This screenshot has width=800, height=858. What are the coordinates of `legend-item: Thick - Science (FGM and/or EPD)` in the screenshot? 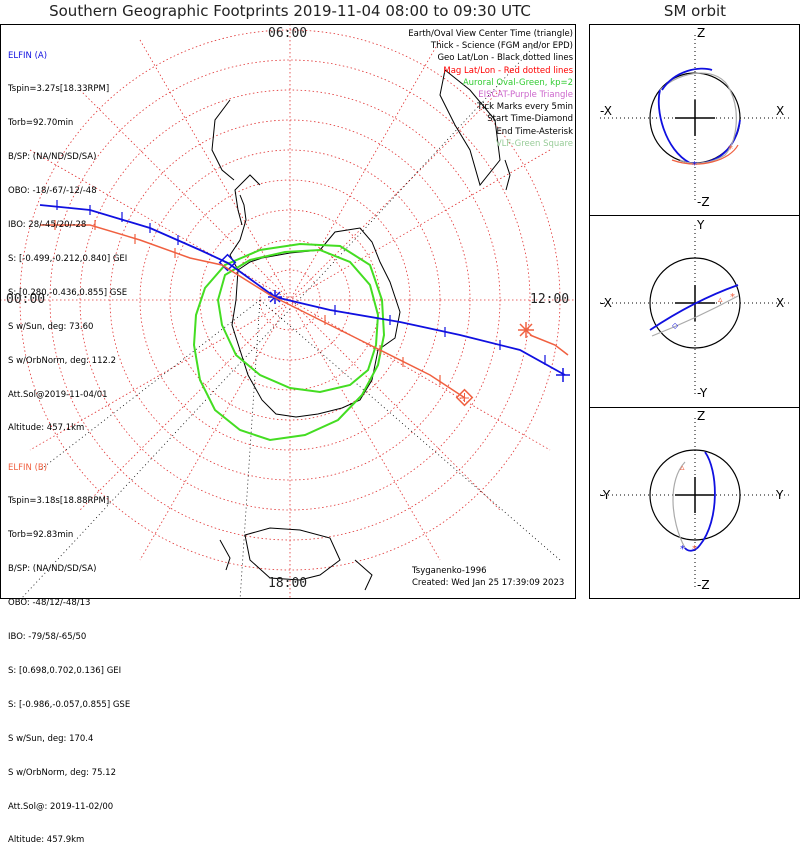 It's located at (501, 46).